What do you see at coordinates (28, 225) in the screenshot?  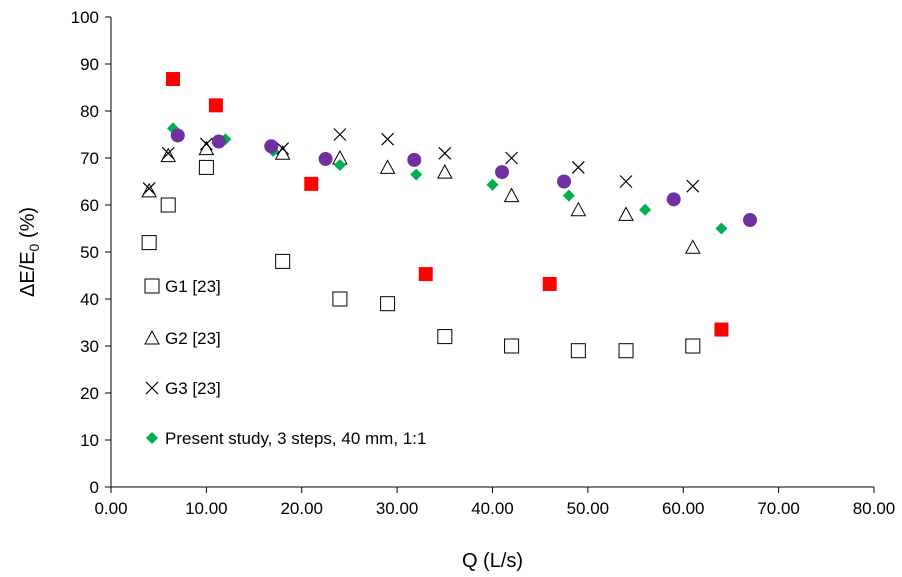 I see `y-axis-title-unit: (%)` at bounding box center [28, 225].